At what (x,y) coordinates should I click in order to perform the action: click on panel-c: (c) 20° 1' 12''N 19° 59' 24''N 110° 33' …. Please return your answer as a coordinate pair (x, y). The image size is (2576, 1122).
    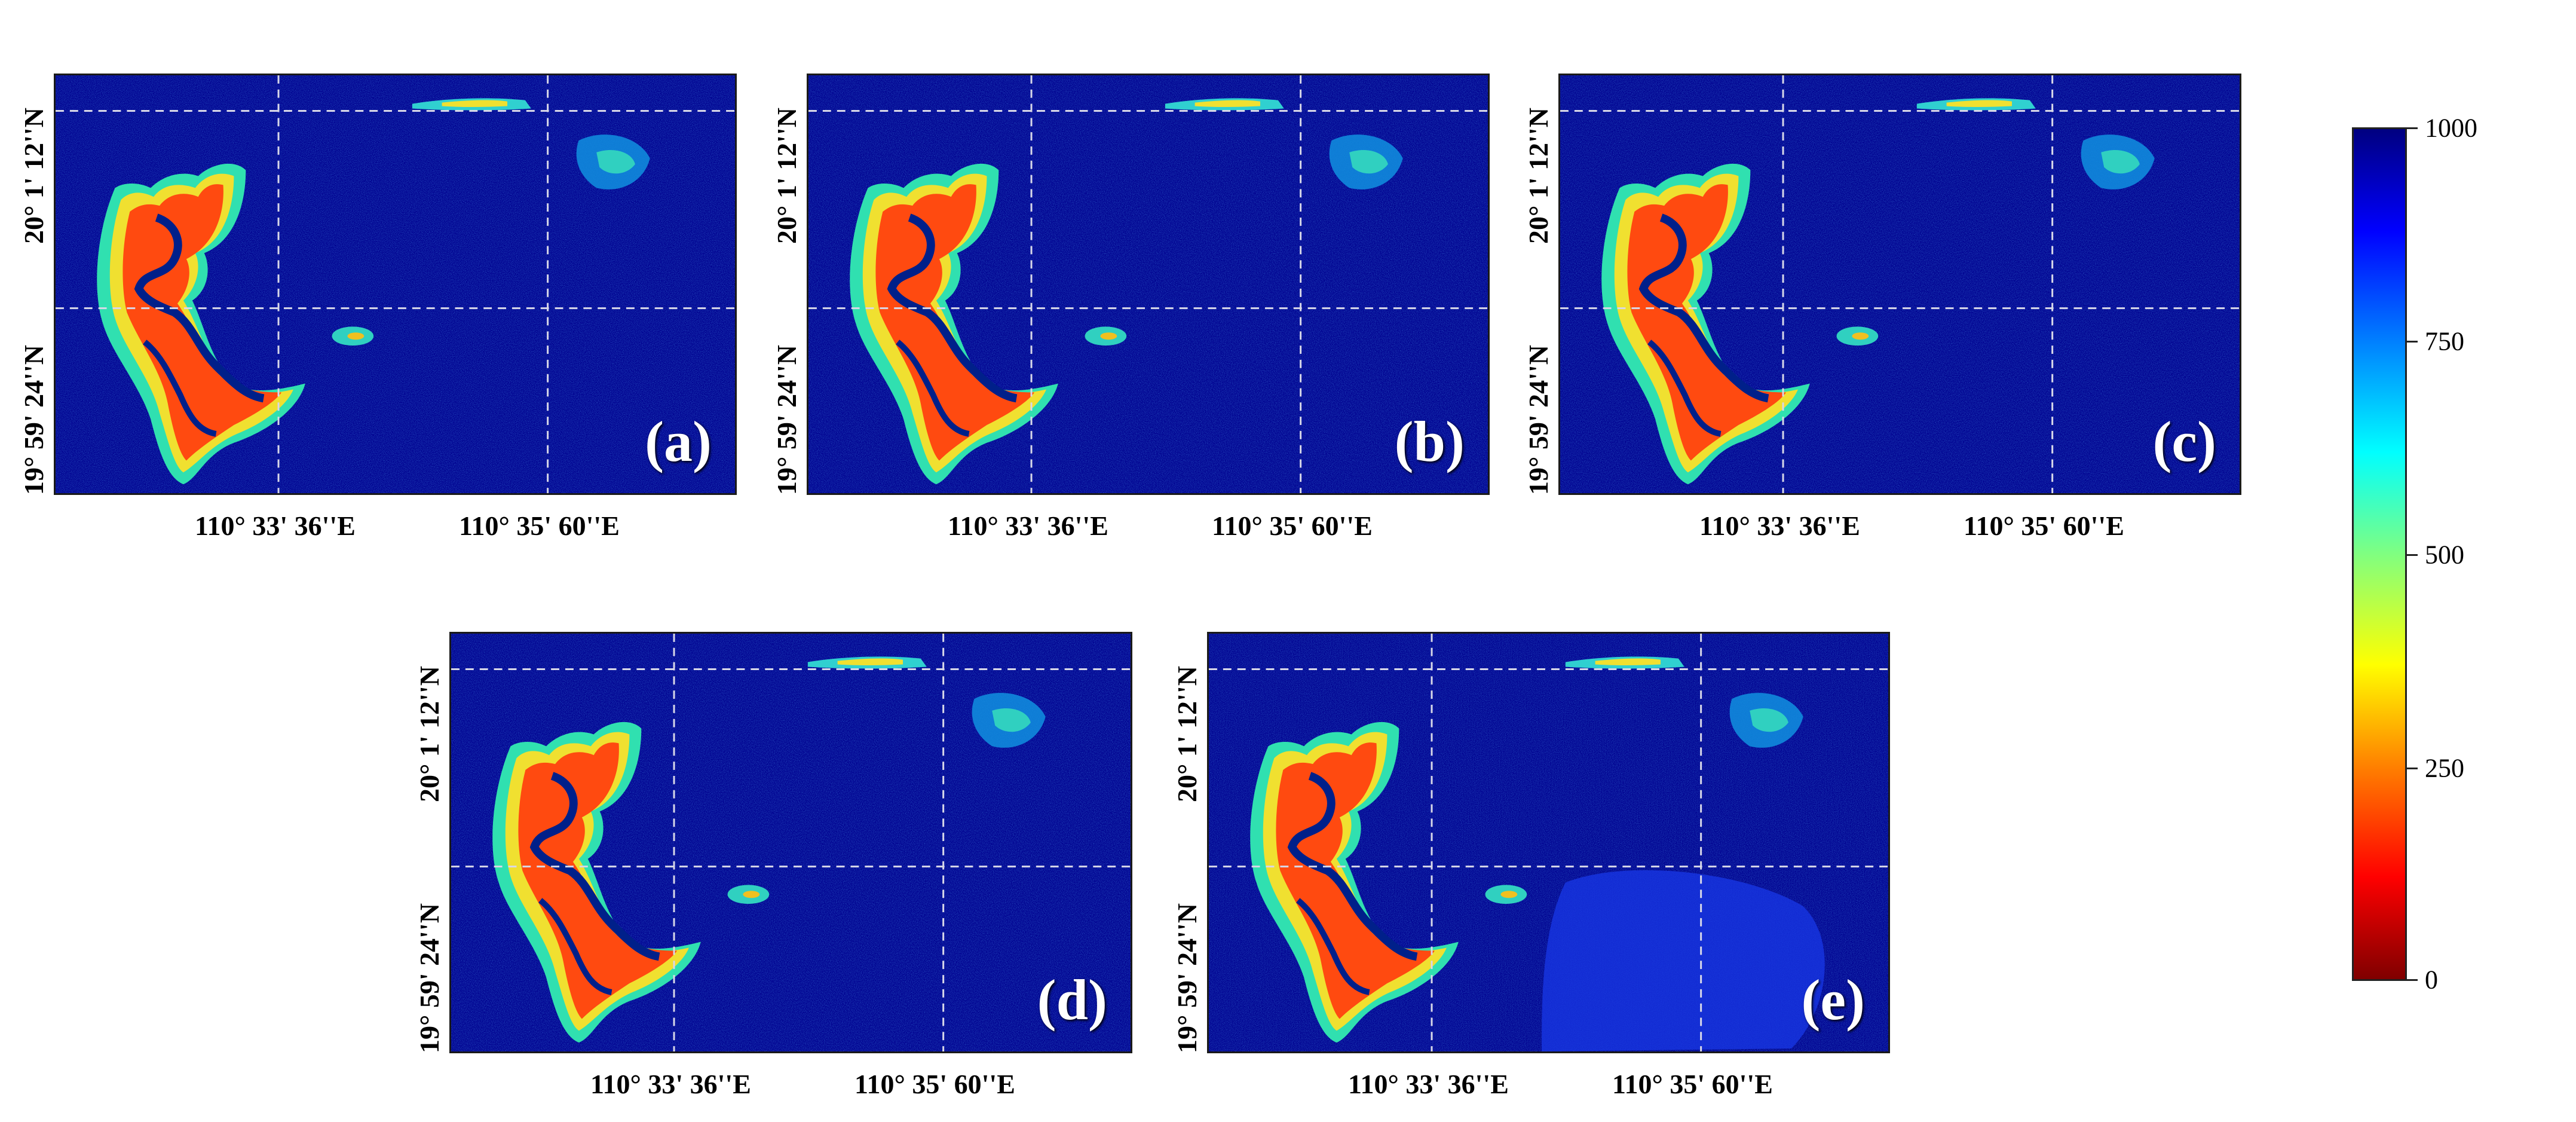
    Looking at the image, I should click on (1882, 307).